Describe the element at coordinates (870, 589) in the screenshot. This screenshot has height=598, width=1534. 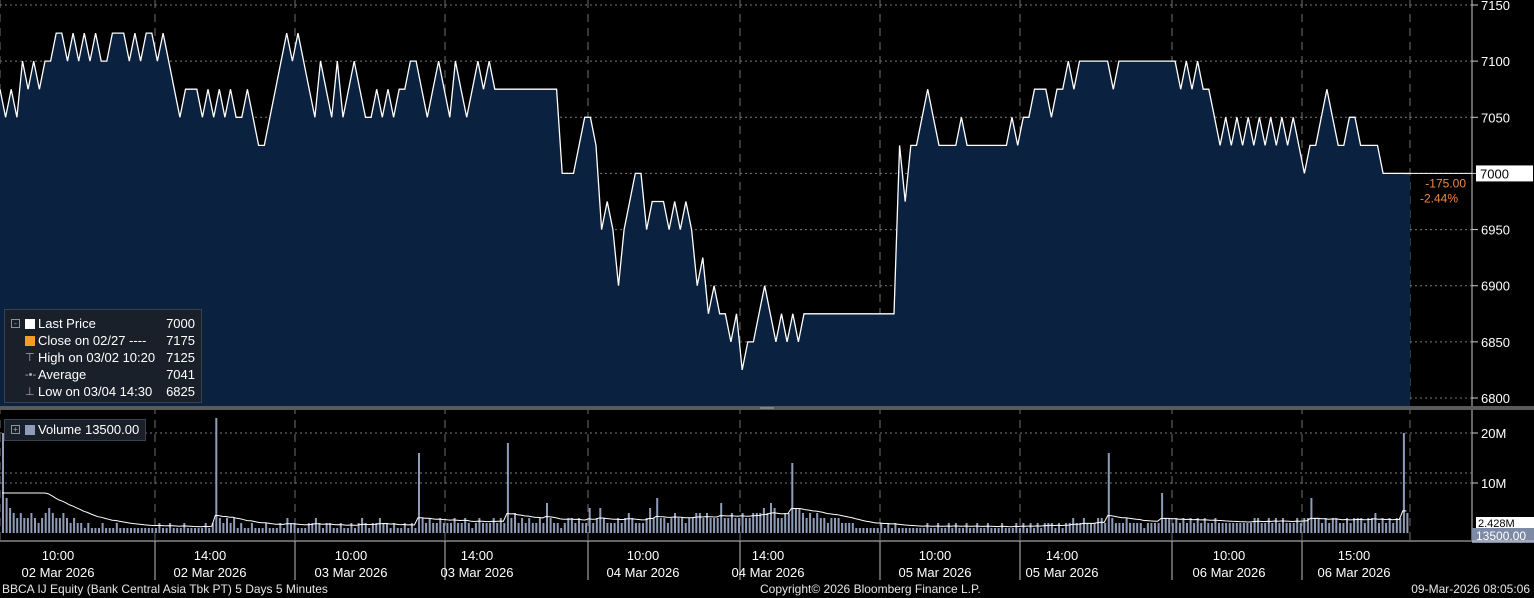
I see `footer-copyright: Copyright© 2026 Bloomberg Finance L.P.` at that location.